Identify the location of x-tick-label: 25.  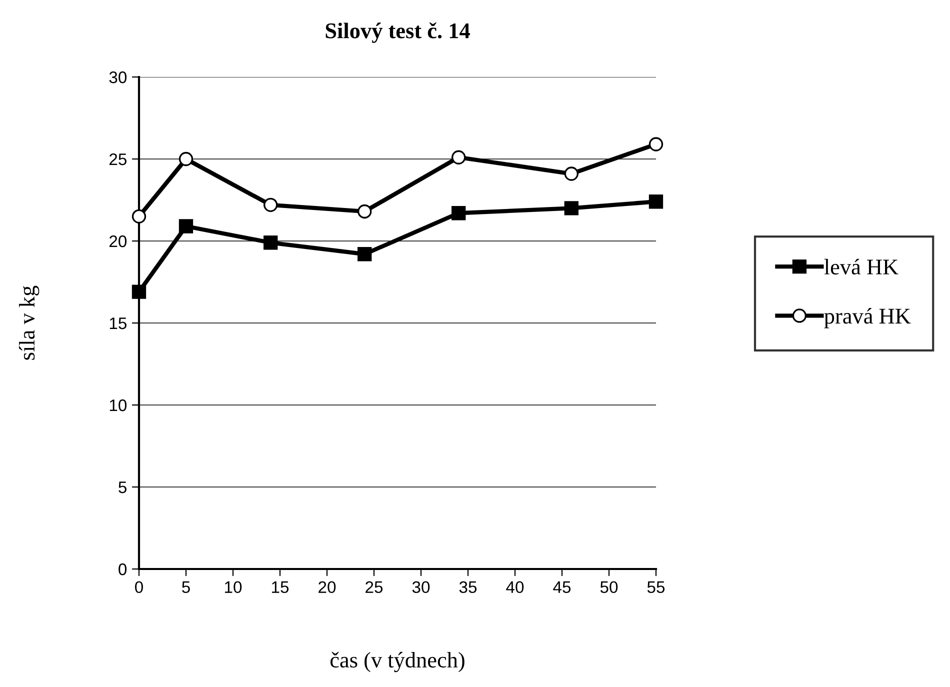
(374, 587).